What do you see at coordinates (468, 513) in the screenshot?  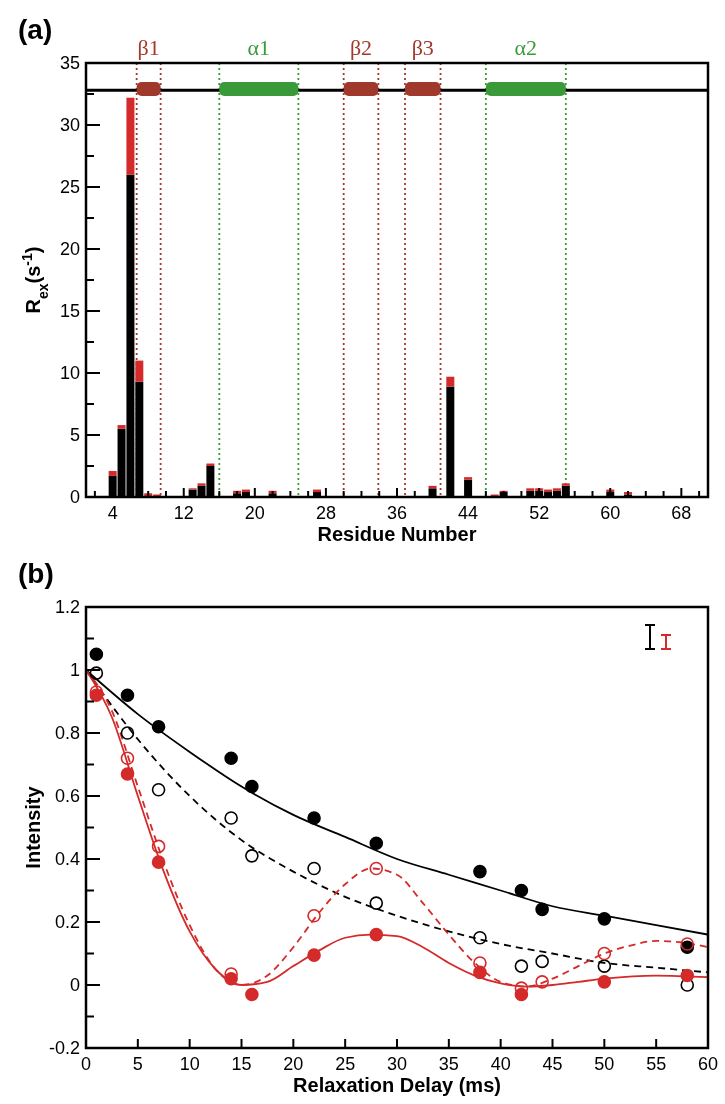 I see `x-tick-label: 44` at bounding box center [468, 513].